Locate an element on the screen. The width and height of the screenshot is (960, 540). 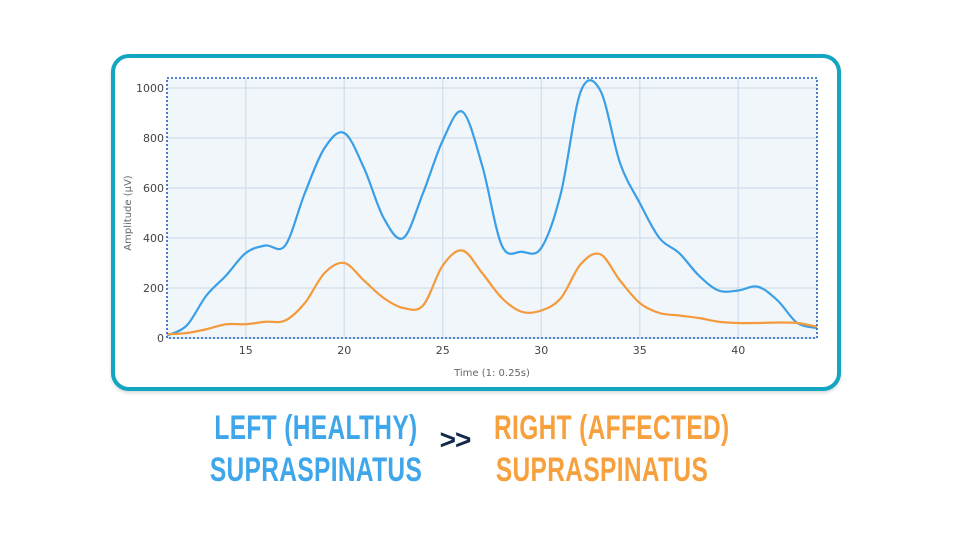
left-caption-line1: LEFT (HEALTHY) is located at coordinates (316, 428).